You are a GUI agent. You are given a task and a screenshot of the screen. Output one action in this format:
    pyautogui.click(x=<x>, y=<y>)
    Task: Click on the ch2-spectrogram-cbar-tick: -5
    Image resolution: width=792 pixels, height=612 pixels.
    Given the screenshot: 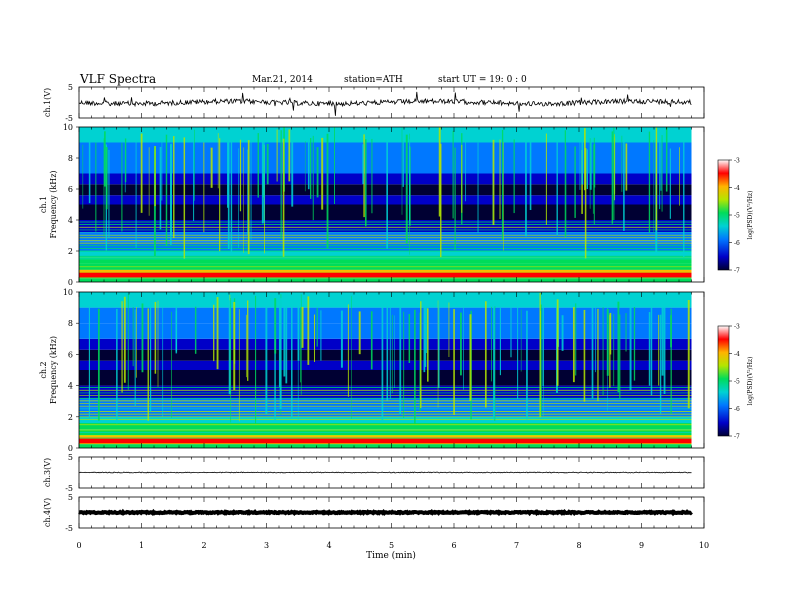 What is the action you would take?
    pyautogui.click(x=737, y=382)
    